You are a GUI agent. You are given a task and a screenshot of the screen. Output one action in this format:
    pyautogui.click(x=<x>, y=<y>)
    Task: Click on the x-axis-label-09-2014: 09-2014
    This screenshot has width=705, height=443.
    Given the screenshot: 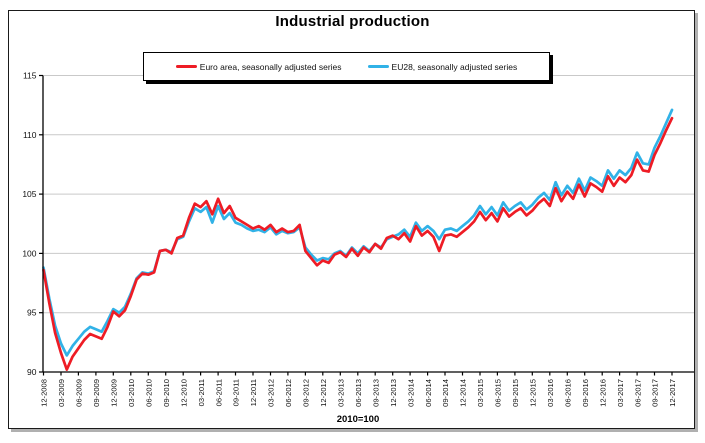 What is the action you would take?
    pyautogui.click(x=445, y=393)
    